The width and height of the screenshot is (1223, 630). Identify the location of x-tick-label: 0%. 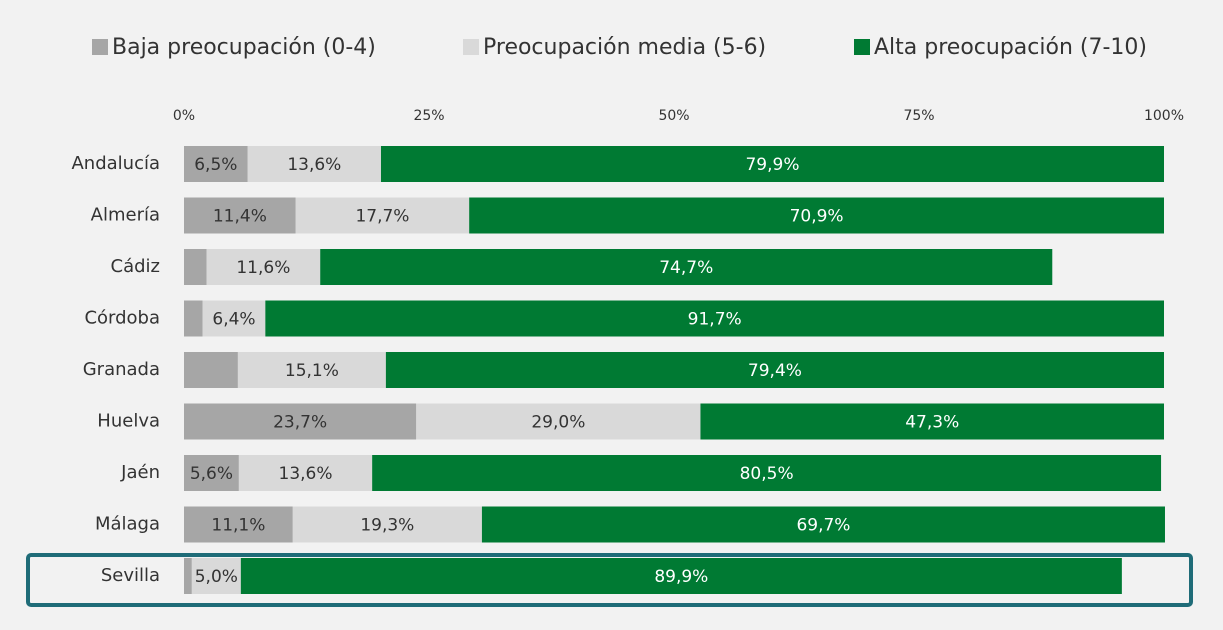
(184, 116).